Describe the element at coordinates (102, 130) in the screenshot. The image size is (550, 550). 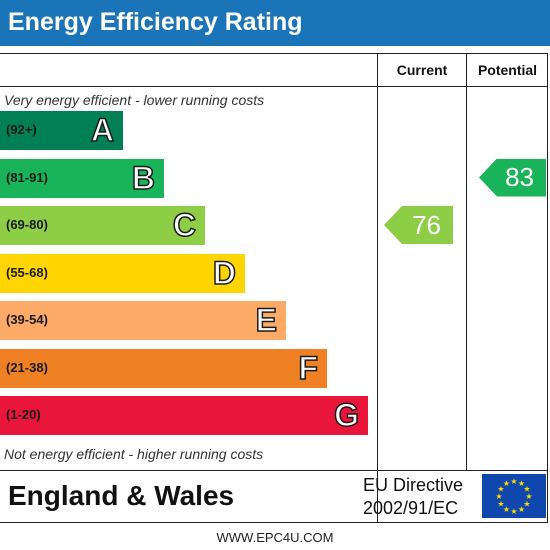
I see `band-letter: A` at that location.